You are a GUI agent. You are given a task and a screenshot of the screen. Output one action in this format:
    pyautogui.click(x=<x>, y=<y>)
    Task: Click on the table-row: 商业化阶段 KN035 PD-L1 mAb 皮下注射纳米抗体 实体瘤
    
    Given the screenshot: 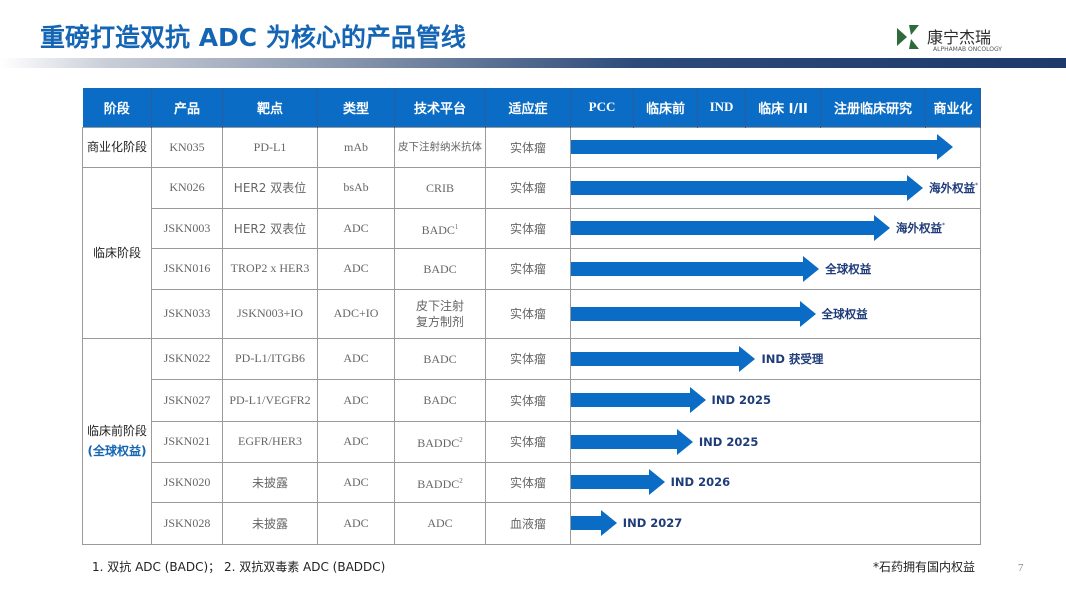 What is the action you would take?
    pyautogui.click(x=531, y=147)
    